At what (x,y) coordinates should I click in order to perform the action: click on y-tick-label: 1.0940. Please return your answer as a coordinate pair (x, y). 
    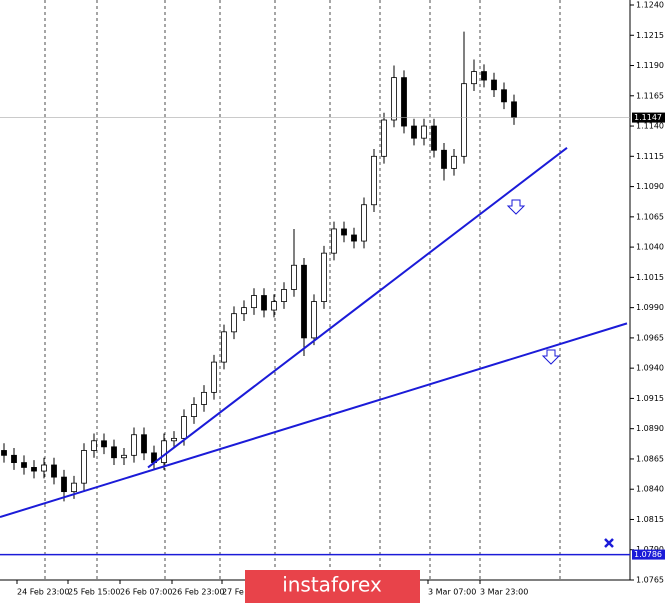
    Looking at the image, I should click on (650, 368).